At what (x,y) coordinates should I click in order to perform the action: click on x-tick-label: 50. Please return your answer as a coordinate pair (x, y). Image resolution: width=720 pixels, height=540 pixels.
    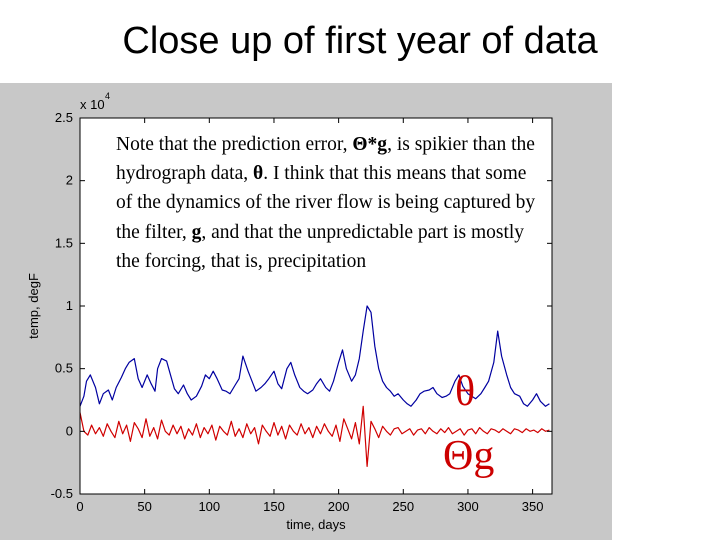
    Looking at the image, I should click on (144, 506).